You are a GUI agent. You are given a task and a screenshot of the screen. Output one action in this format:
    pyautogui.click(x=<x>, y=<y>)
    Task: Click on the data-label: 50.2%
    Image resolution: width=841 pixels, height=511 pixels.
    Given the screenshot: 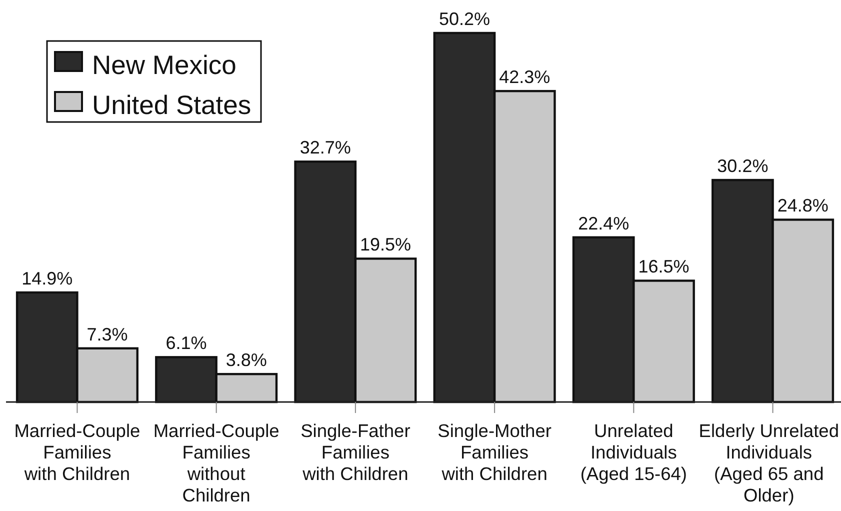 What is the action you would take?
    pyautogui.click(x=464, y=19)
    